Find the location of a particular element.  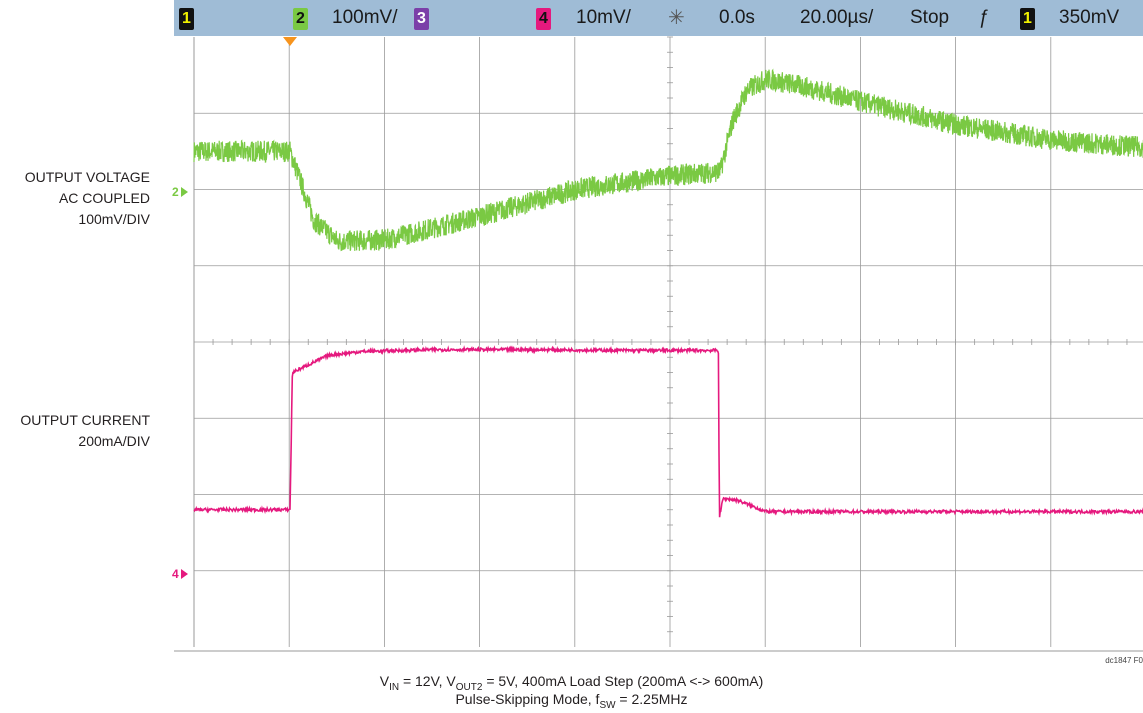

output-current-label: OUTPUT CURRENT 200mA/DIV is located at coordinates (85, 431).